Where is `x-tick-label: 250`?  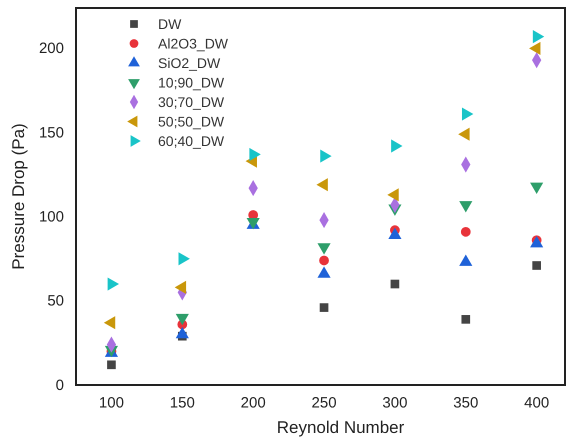 x-tick-label: 250 is located at coordinates (324, 403).